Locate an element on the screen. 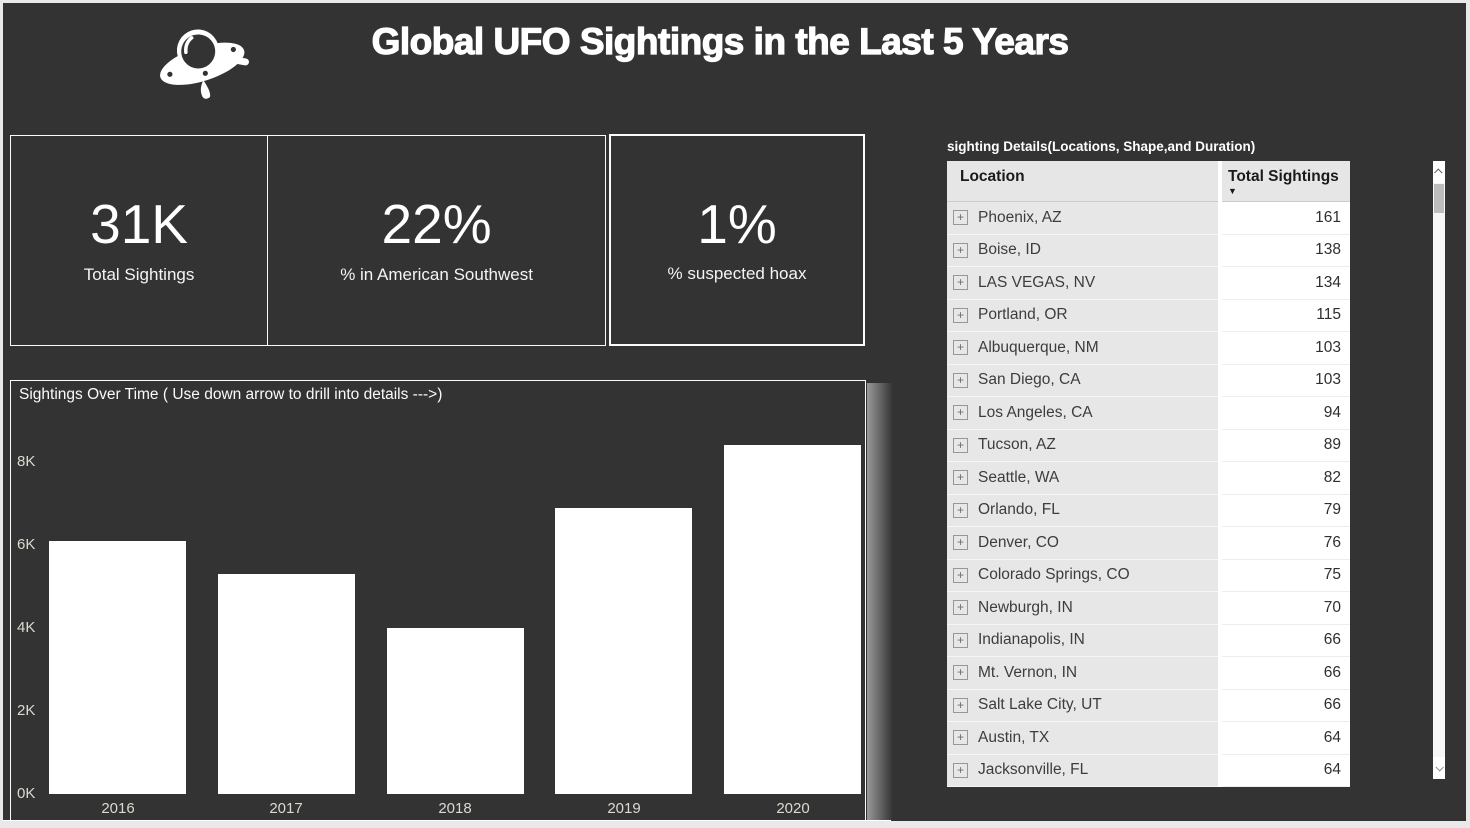 The image size is (1470, 828). table-row: + Indianapolis, IN 66 is located at coordinates (1148, 640).